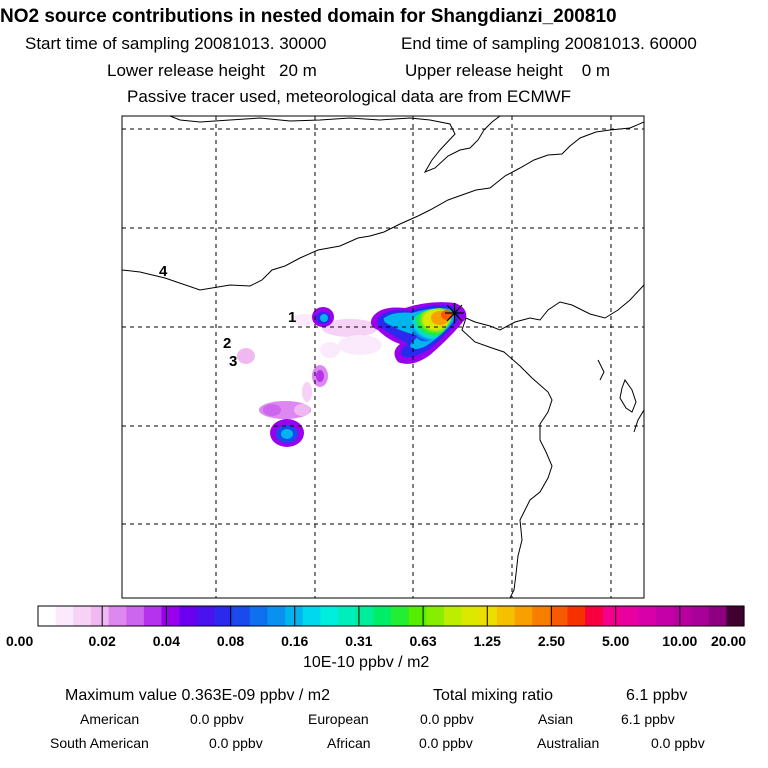 The image size is (768, 768). What do you see at coordinates (359, 641) in the screenshot?
I see `colorbar-tick-label: 0.31` at bounding box center [359, 641].